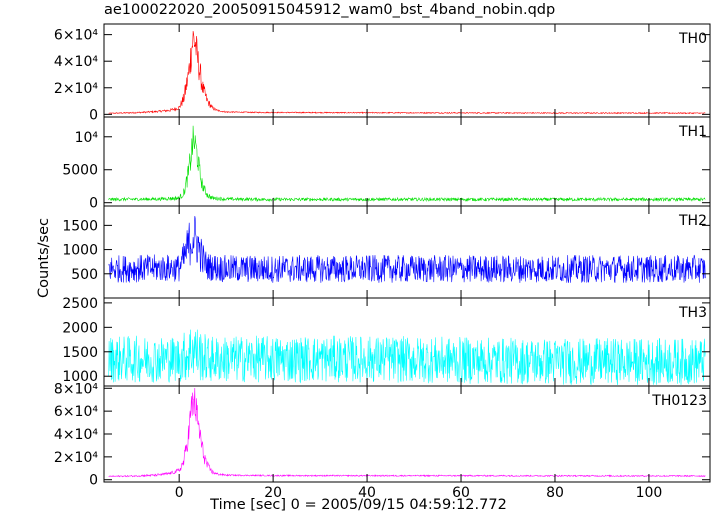 The image size is (717, 516). What do you see at coordinates (80, 328) in the screenshot?
I see `y-tick-label-th3: 2000` at bounding box center [80, 328].